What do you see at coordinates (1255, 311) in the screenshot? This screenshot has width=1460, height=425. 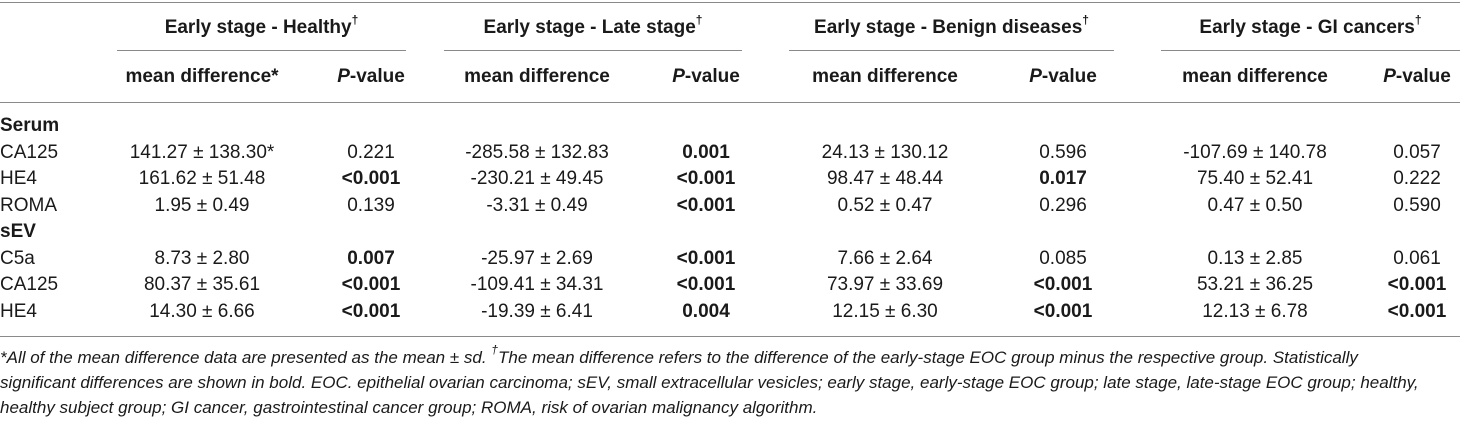 I see `mean-difference-cell: 12.13 ± 6.78` at bounding box center [1255, 311].